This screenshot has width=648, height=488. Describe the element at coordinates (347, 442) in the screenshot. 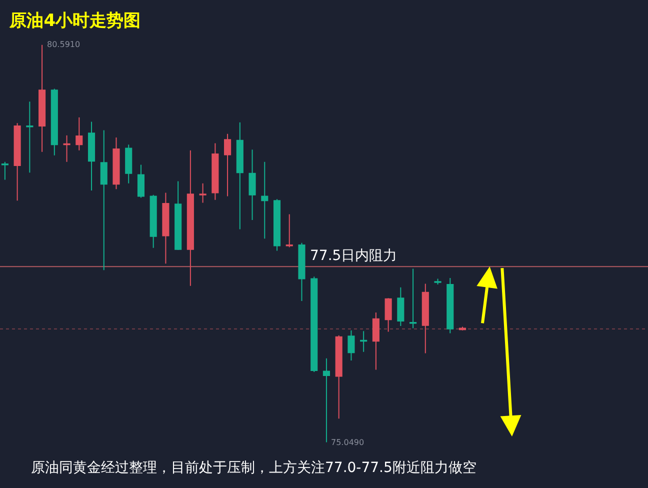

I see `annotation: 75.0490` at that location.